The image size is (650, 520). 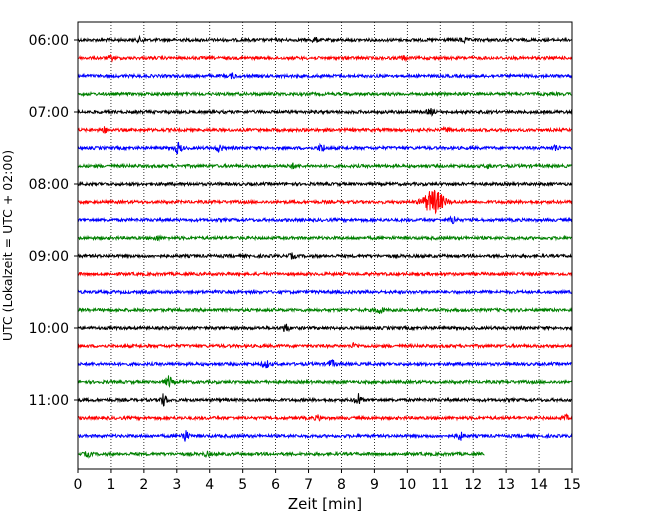 I want to click on y-tick-label: 10:00, so click(x=49, y=329).